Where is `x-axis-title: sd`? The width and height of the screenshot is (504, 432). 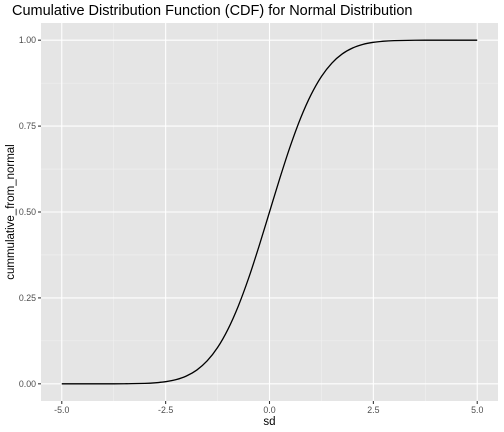 x-axis-title: sd is located at coordinates (269, 422).